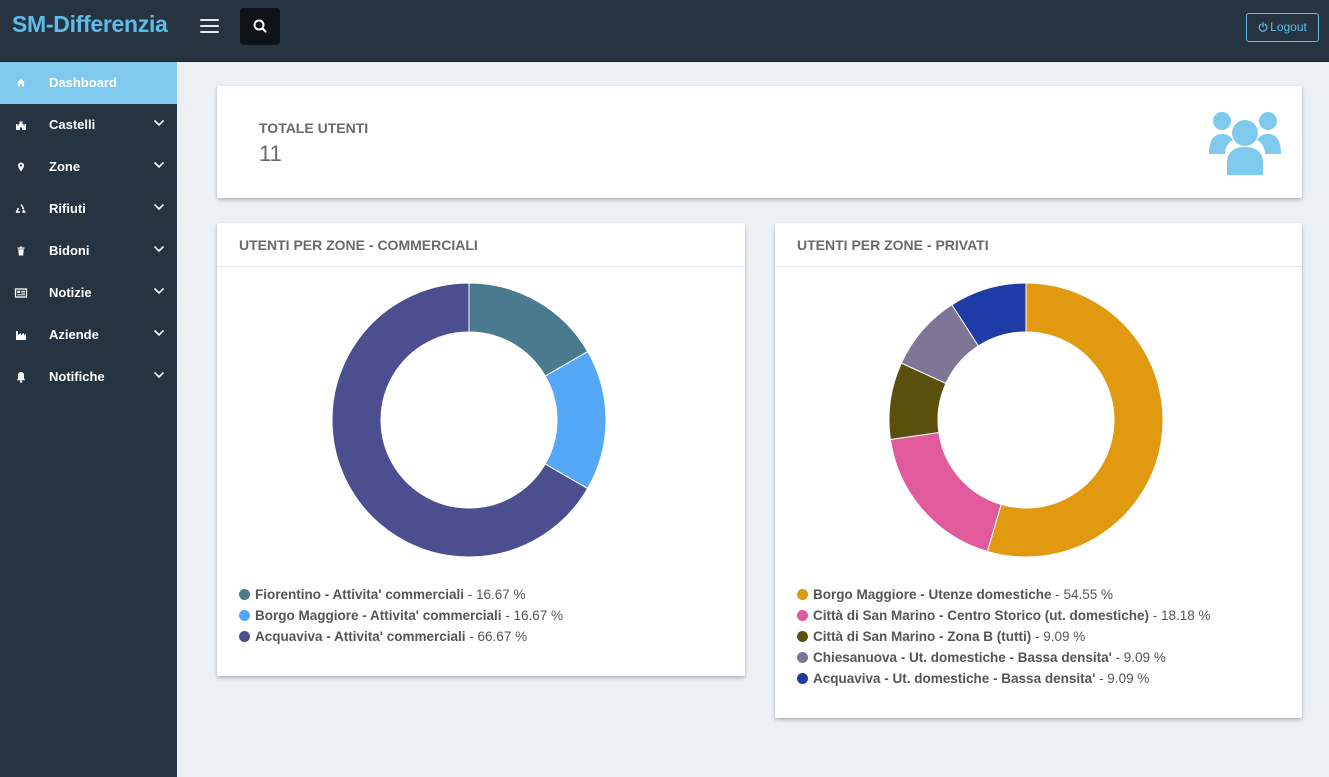  Describe the element at coordinates (21, 293) in the screenshot. I see `newspaper-icon` at that location.